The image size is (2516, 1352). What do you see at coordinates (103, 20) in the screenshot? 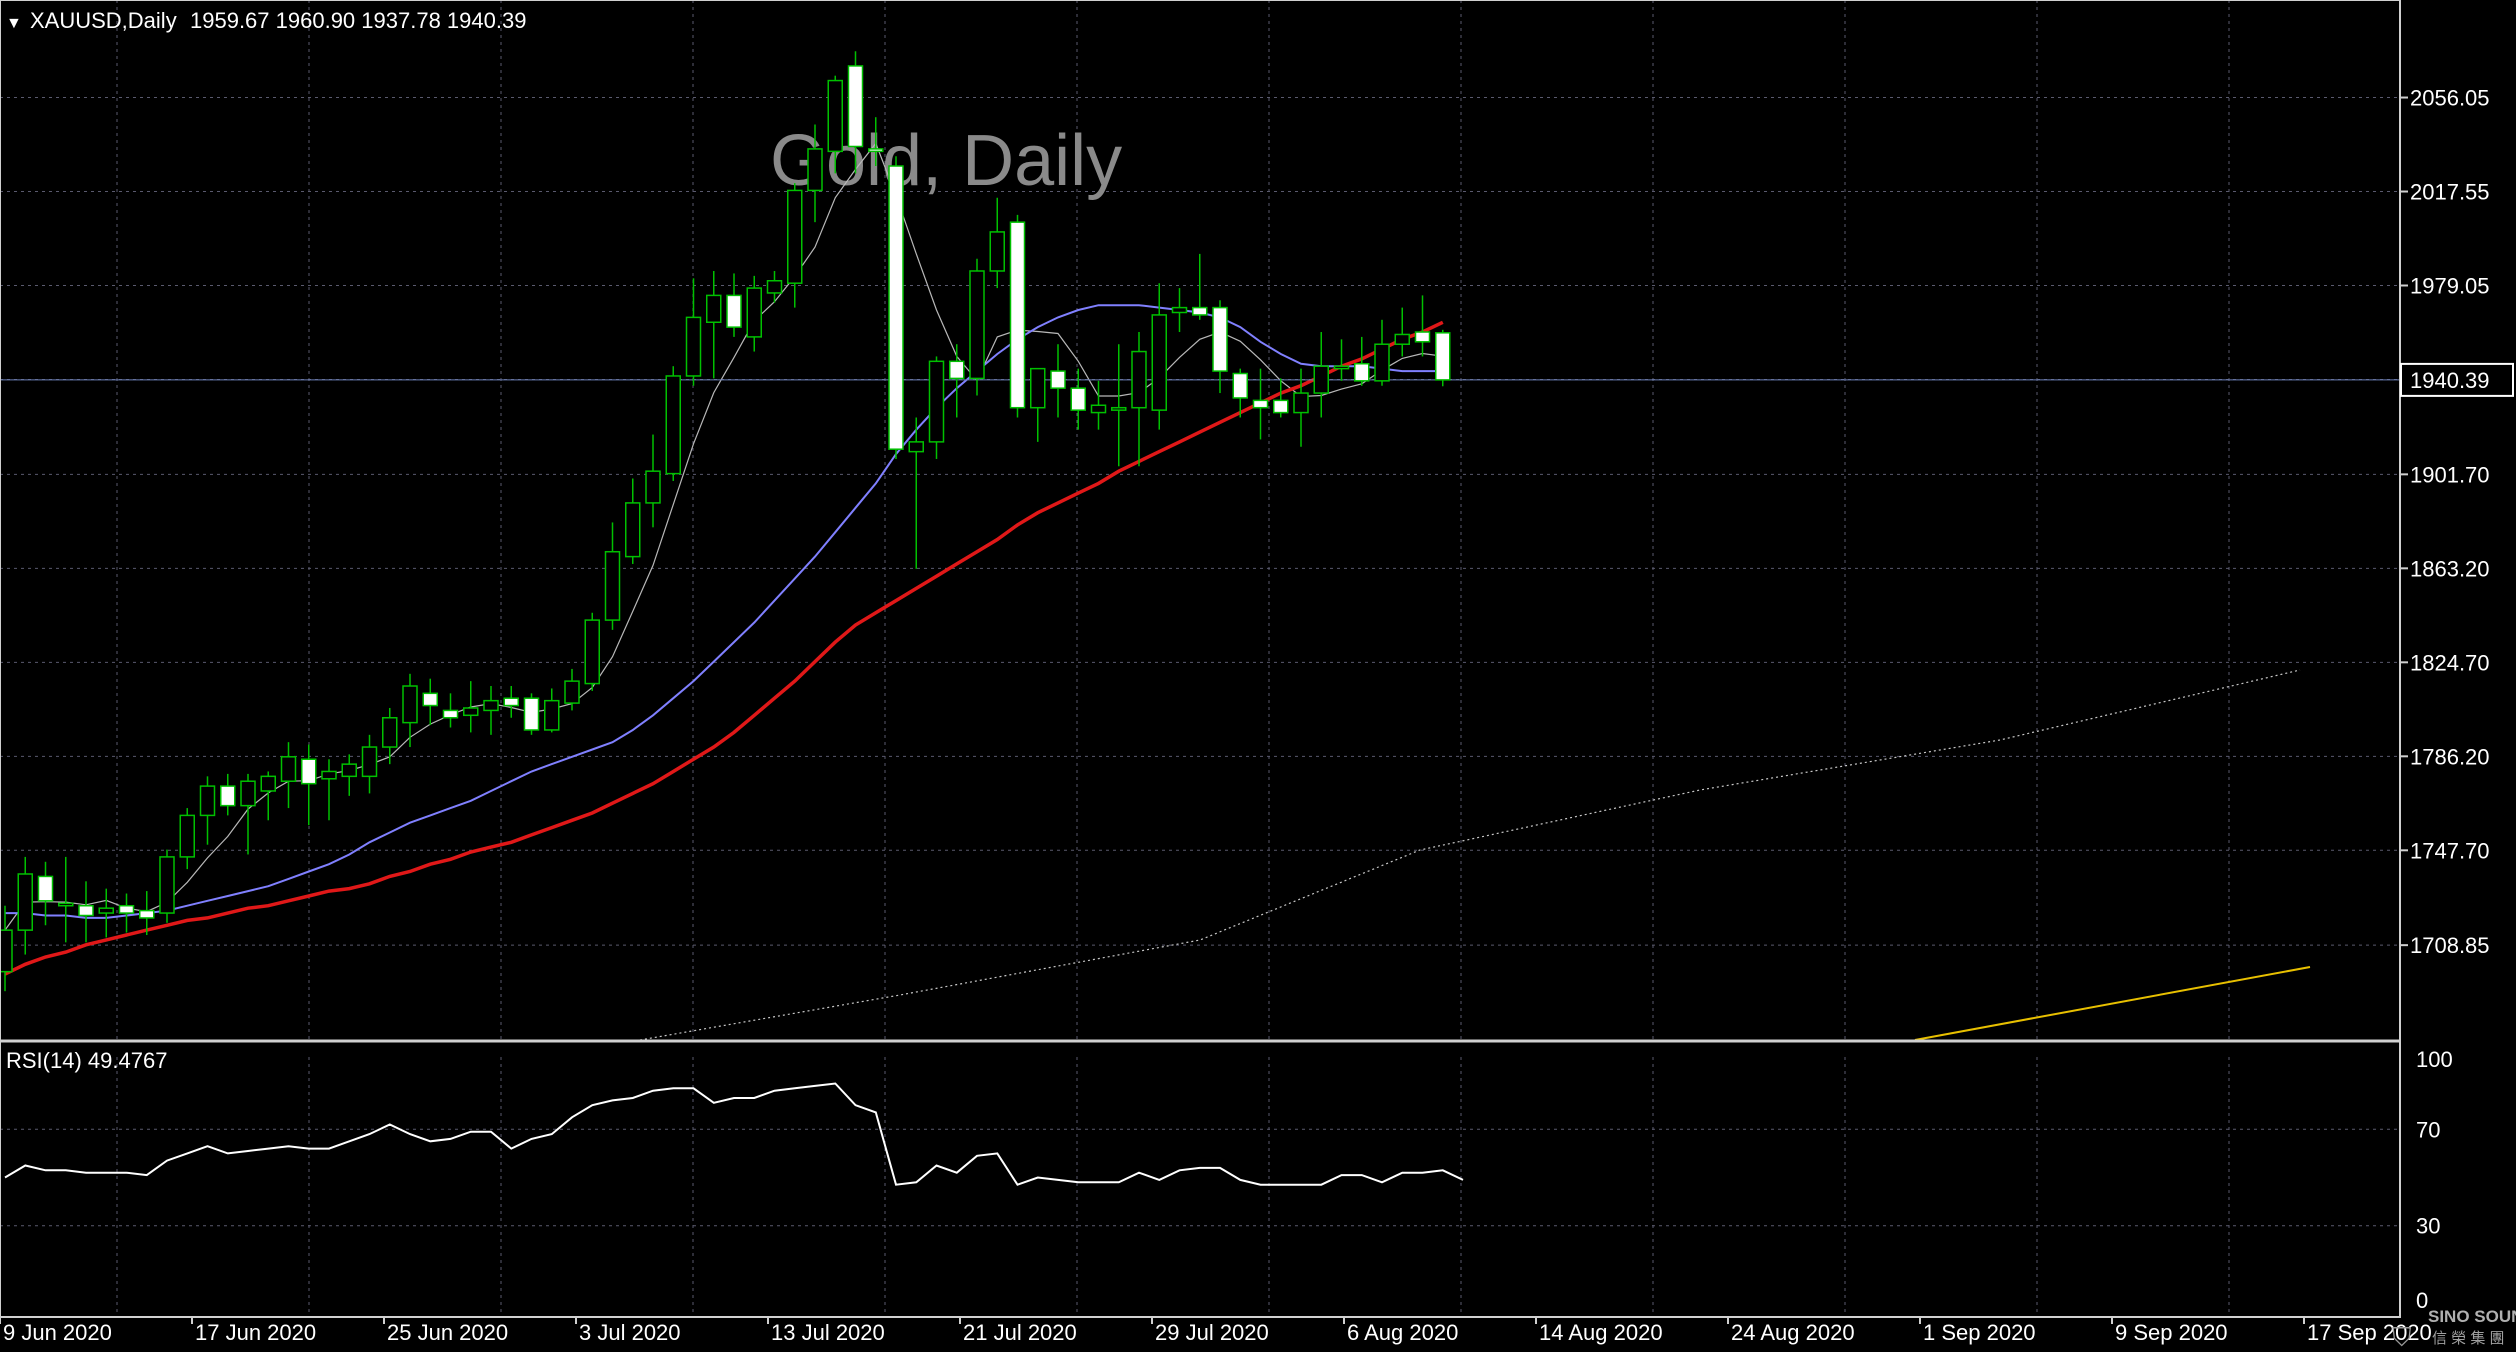
I see `symbol-label: XAUUSD,Daily` at bounding box center [103, 20].